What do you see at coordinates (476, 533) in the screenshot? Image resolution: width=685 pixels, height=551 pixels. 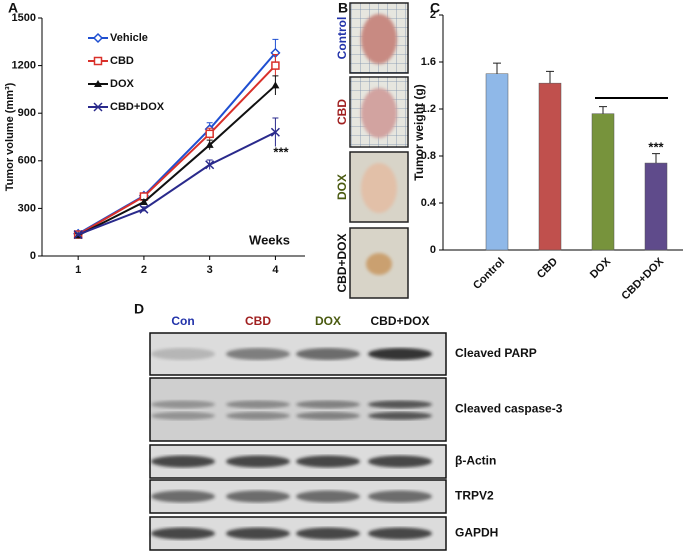 I see `row-label: GAPDH` at bounding box center [476, 533].